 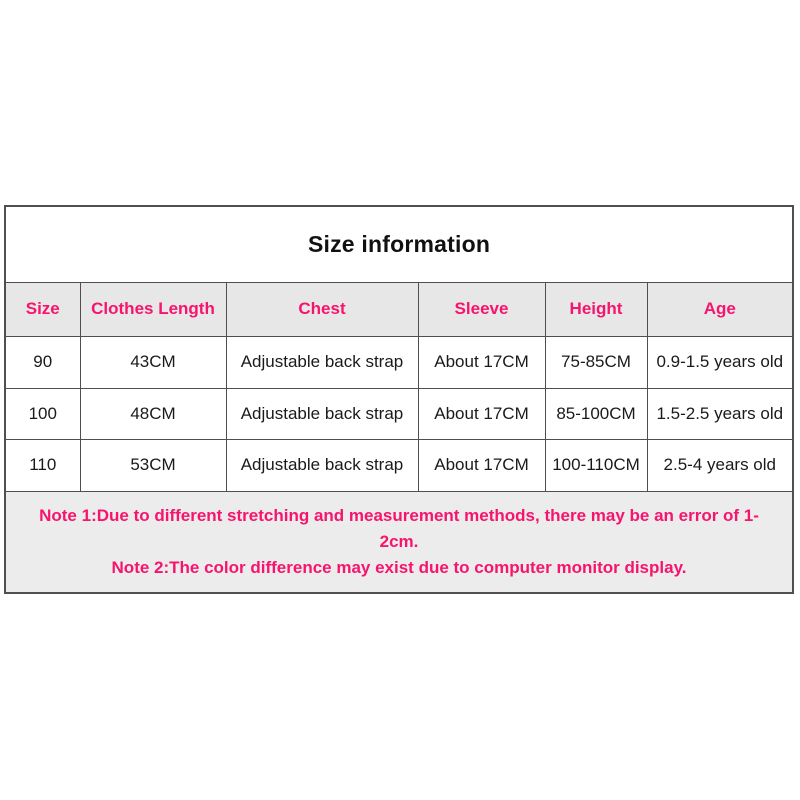 I want to click on cell-age: 0.9-1.5 years old, so click(x=720, y=362).